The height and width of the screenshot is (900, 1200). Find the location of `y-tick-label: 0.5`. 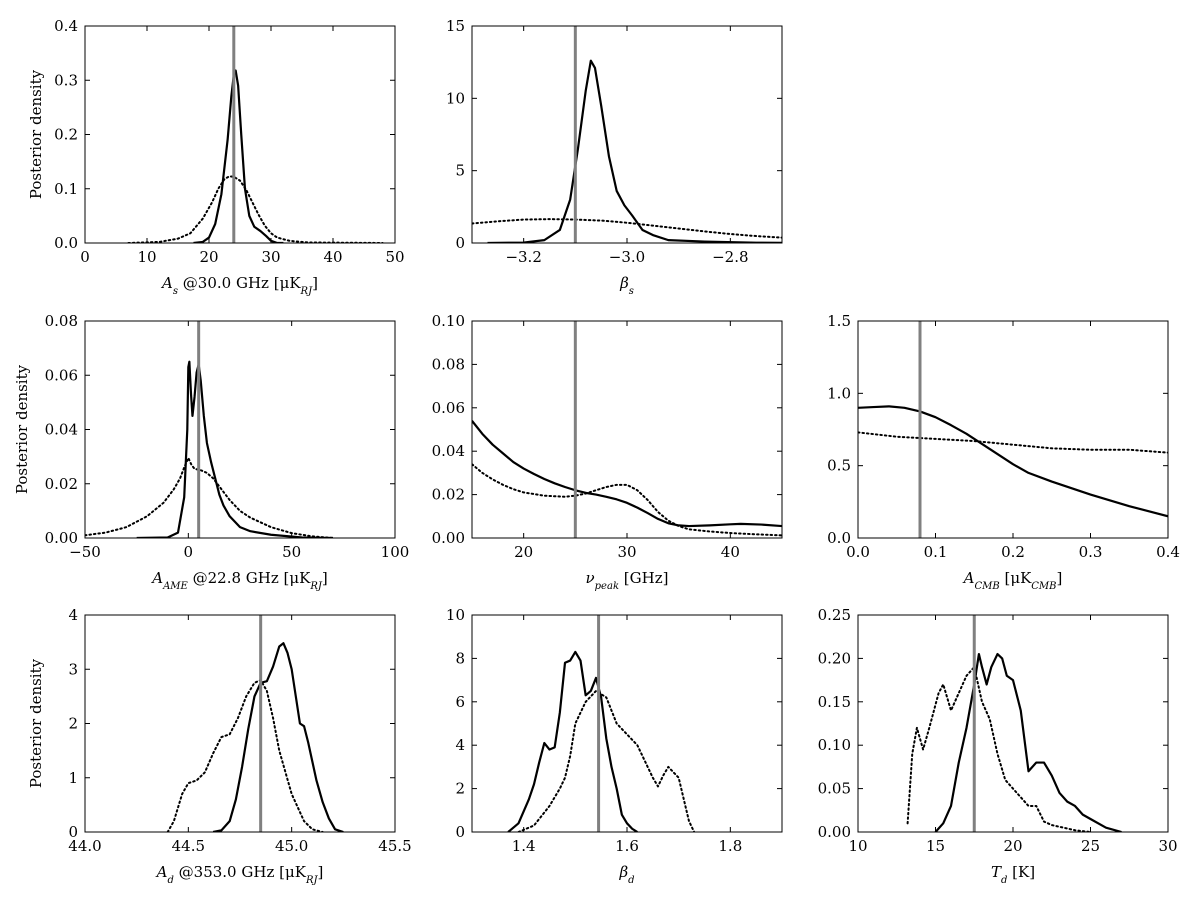

y-tick-label: 0.5 is located at coordinates (839, 466).